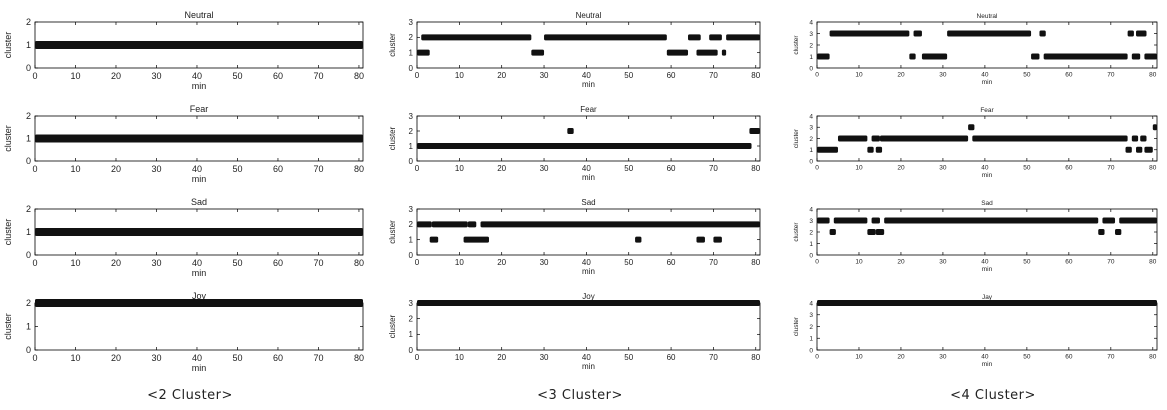 The height and width of the screenshot is (410, 1167). I want to click on chart-title: Jay, so click(987, 297).